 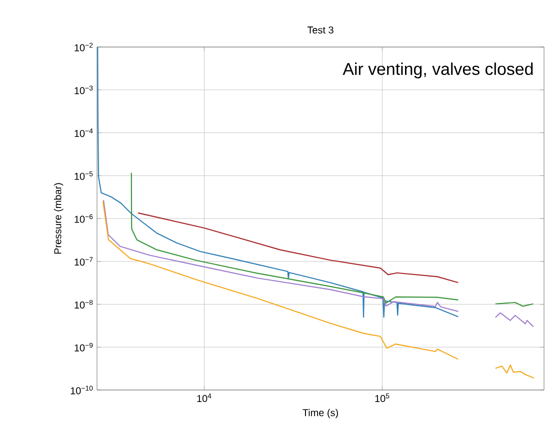 I want to click on y-tick-label: 10$^{−5}$, so click(x=83, y=175).